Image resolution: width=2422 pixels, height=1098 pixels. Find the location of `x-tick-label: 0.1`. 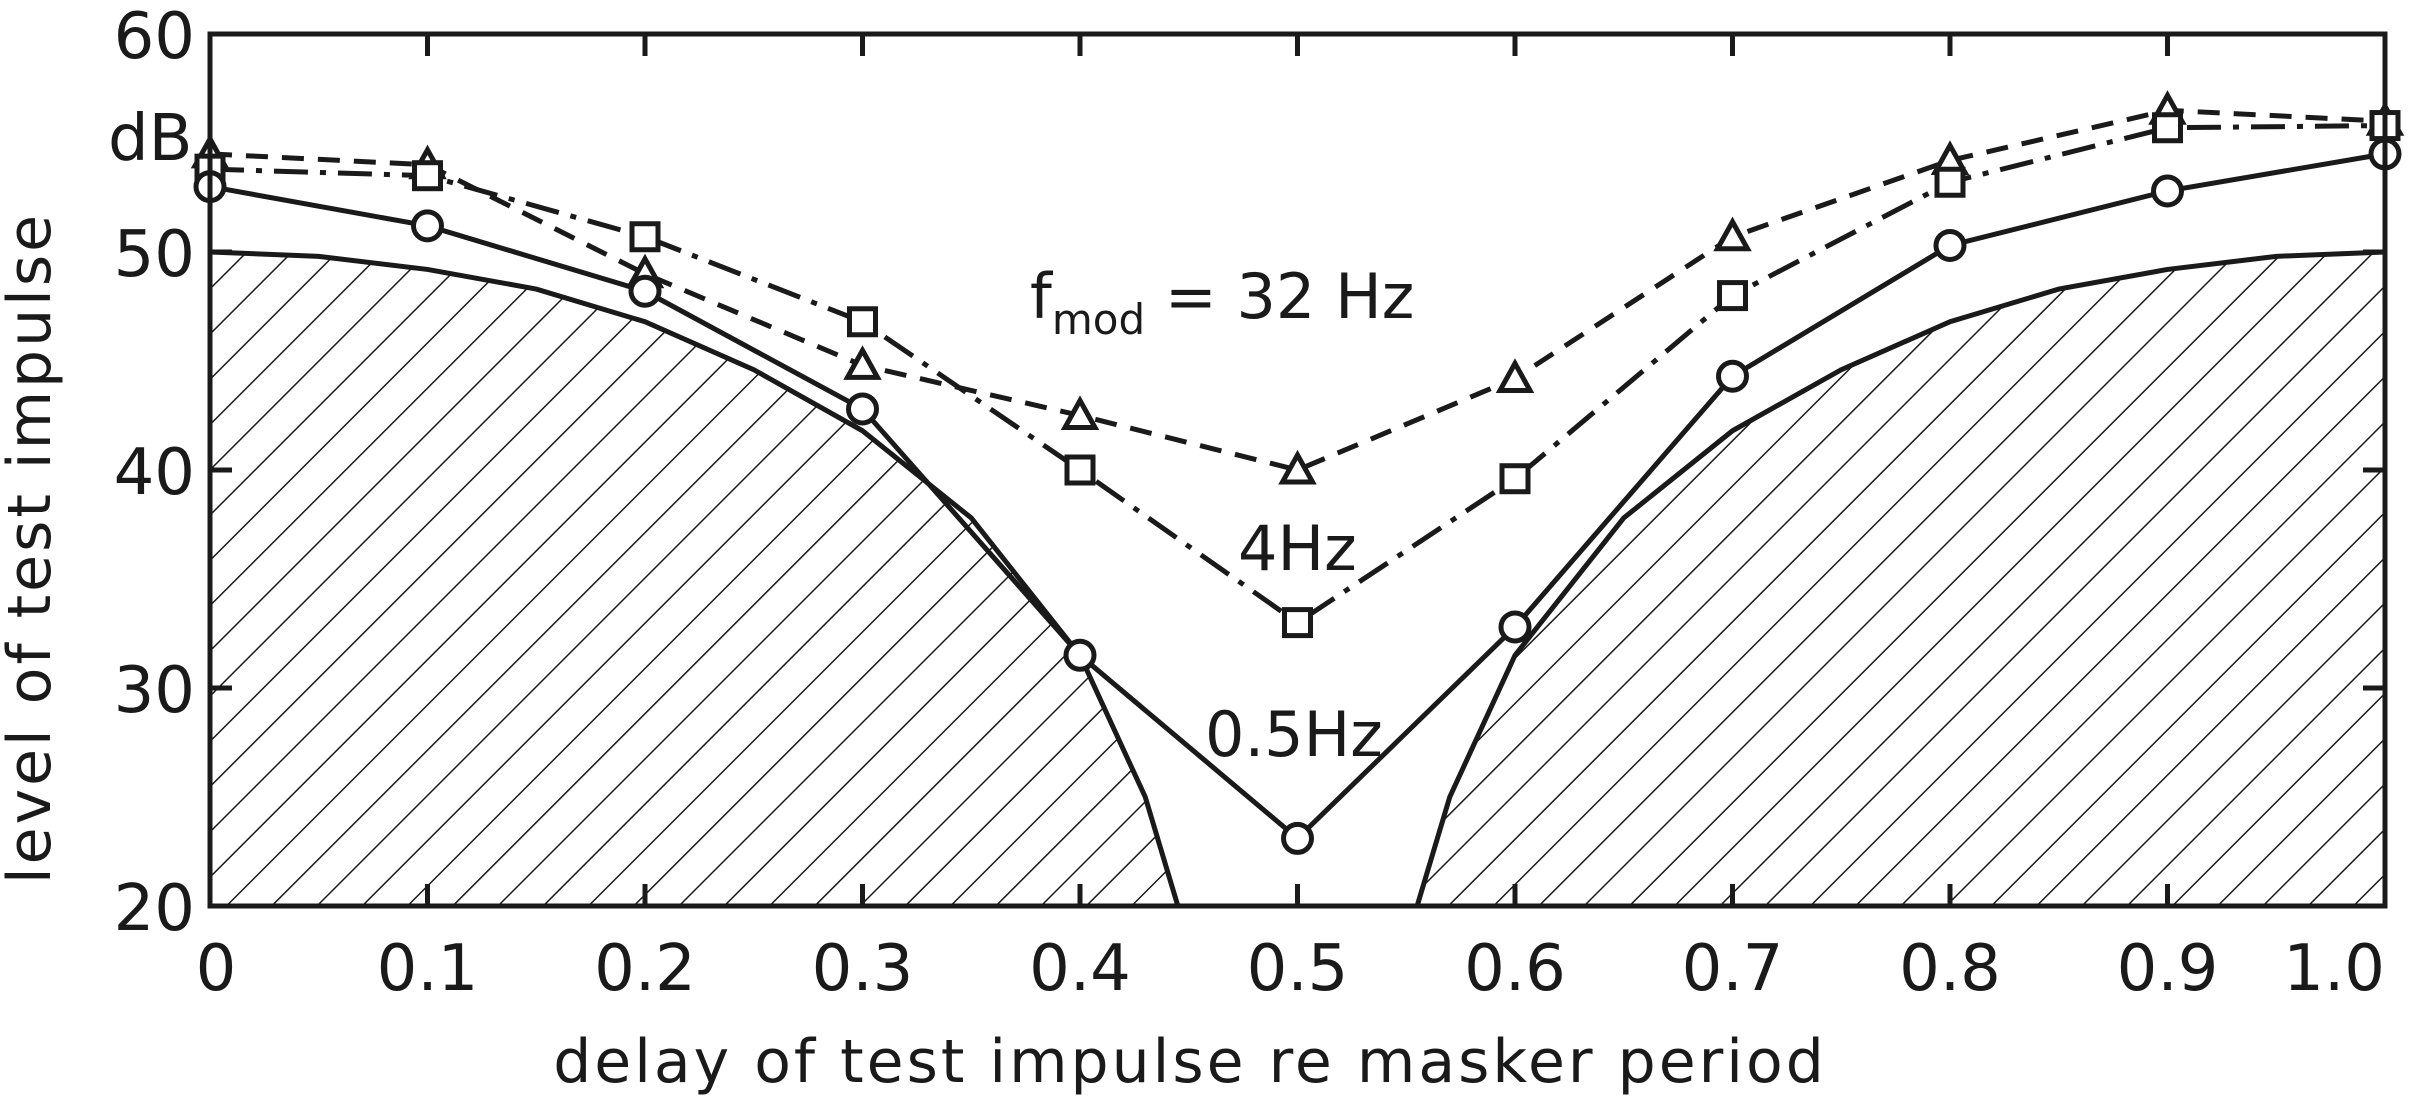

x-tick-label: 0.1 is located at coordinates (428, 969).